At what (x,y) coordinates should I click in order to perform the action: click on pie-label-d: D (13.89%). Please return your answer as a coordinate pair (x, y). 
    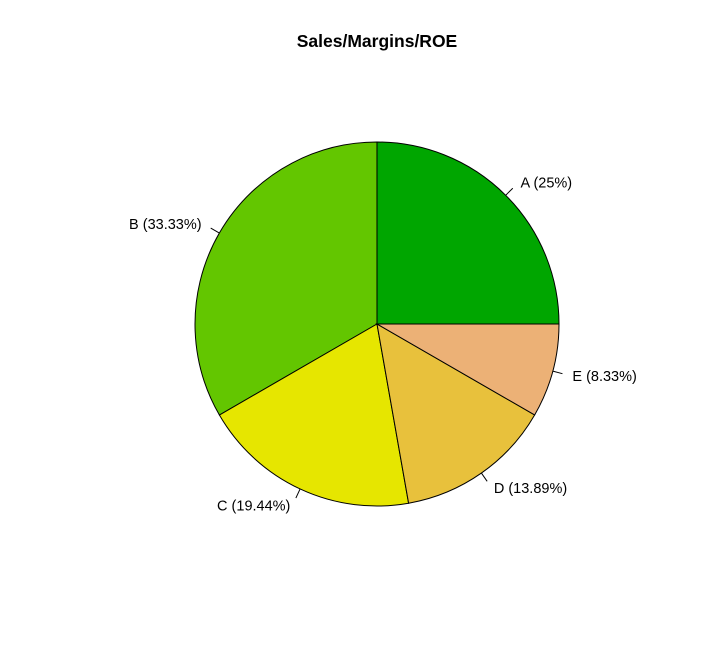
    Looking at the image, I should click on (530, 489).